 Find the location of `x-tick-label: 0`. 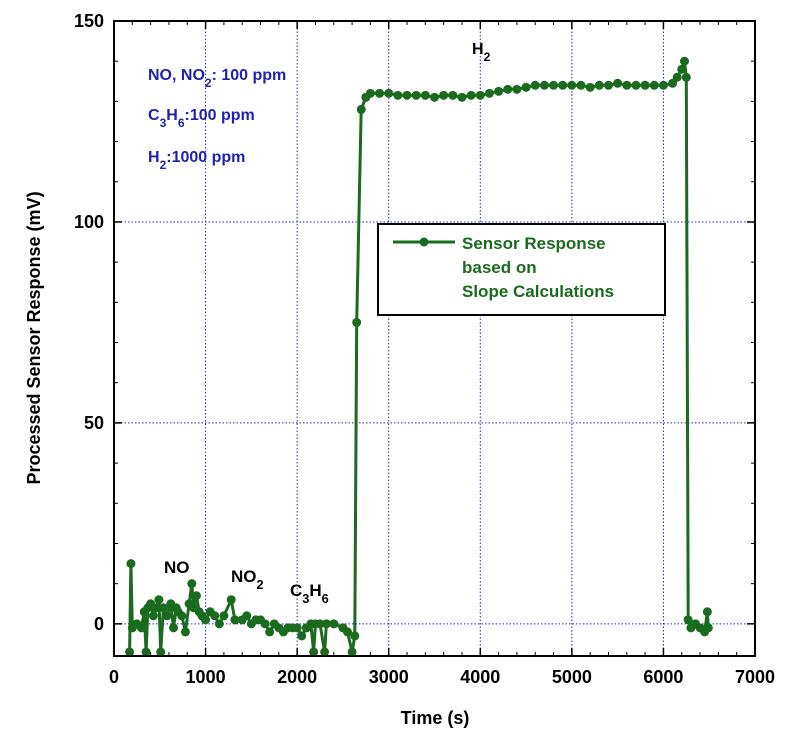

x-tick-label: 0 is located at coordinates (114, 677).